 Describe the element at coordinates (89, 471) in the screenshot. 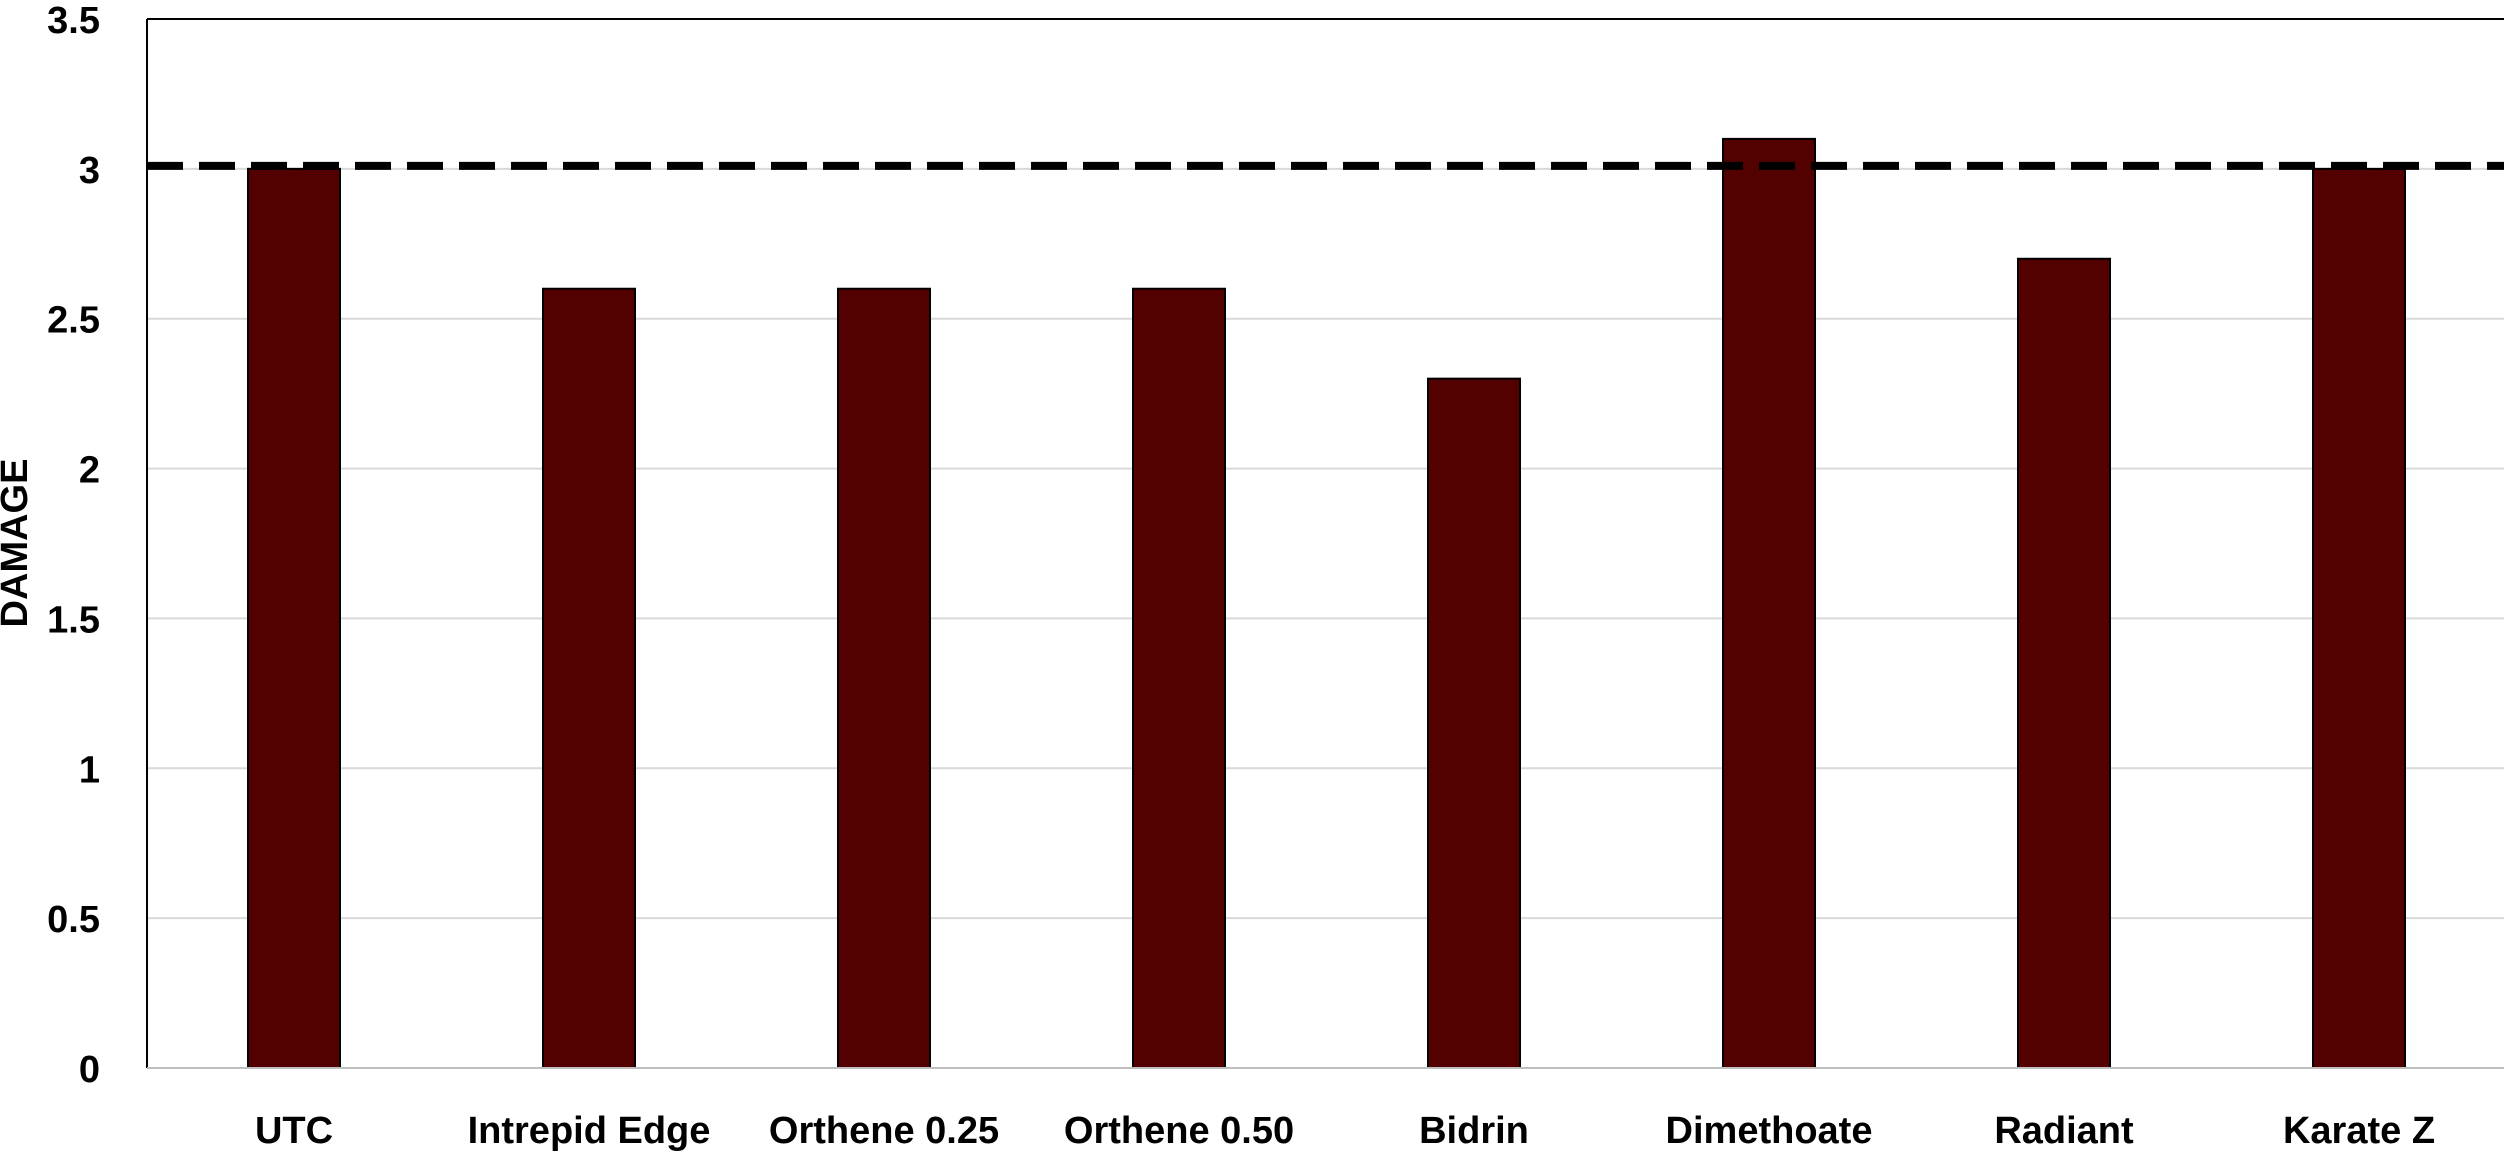

I see `y-tick-label: 2` at that location.